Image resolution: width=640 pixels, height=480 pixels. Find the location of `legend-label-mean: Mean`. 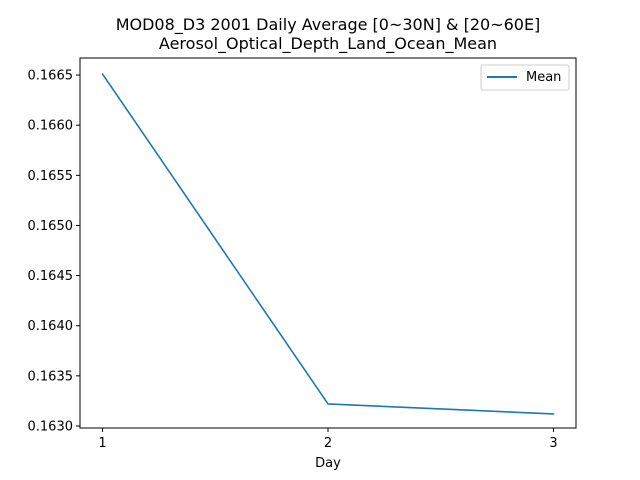

legend-label-mean: Mean is located at coordinates (543, 77).